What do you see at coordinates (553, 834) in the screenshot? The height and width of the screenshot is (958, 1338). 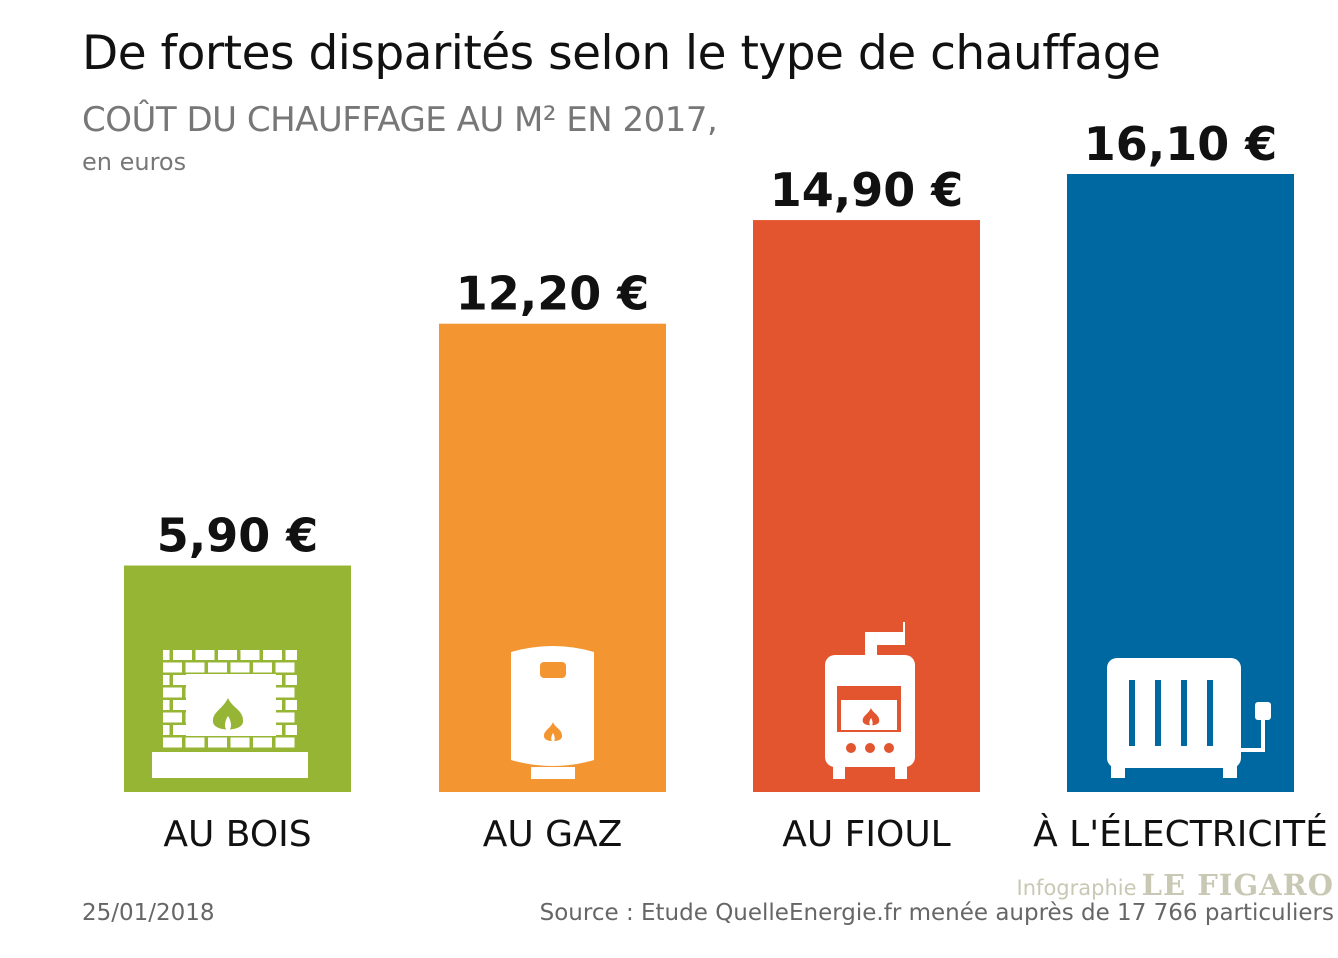 I see `category-label: AU GAZ` at bounding box center [553, 834].